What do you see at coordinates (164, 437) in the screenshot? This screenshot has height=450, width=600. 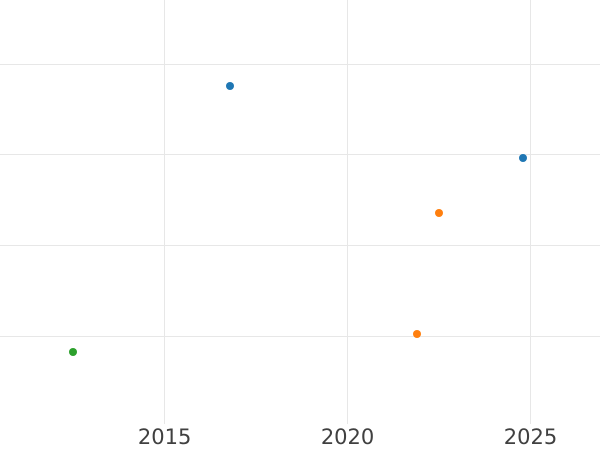 I see `x-tick-label: 2015` at bounding box center [164, 437].